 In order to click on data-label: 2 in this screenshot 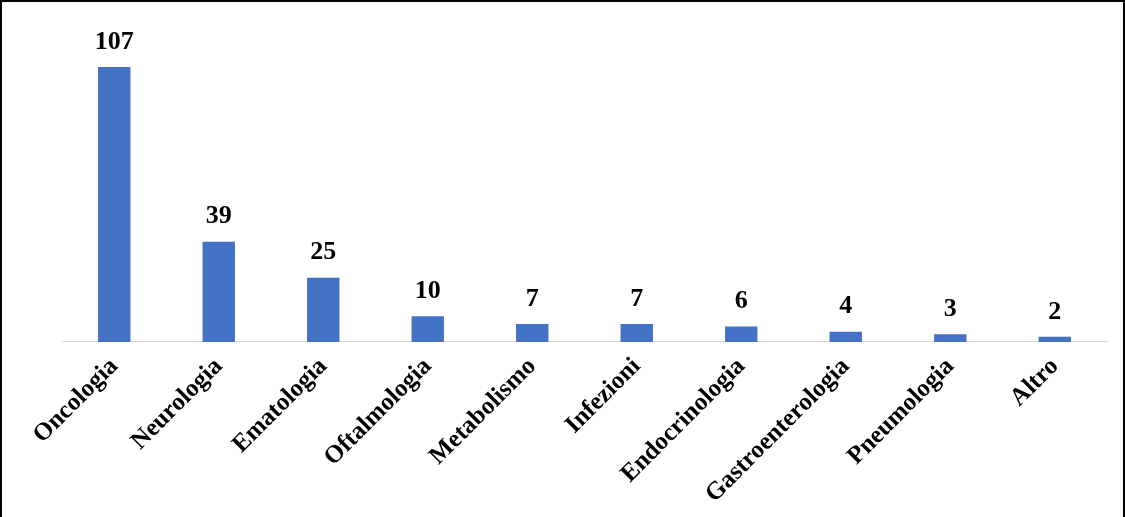, I will do `click(1055, 310)`.